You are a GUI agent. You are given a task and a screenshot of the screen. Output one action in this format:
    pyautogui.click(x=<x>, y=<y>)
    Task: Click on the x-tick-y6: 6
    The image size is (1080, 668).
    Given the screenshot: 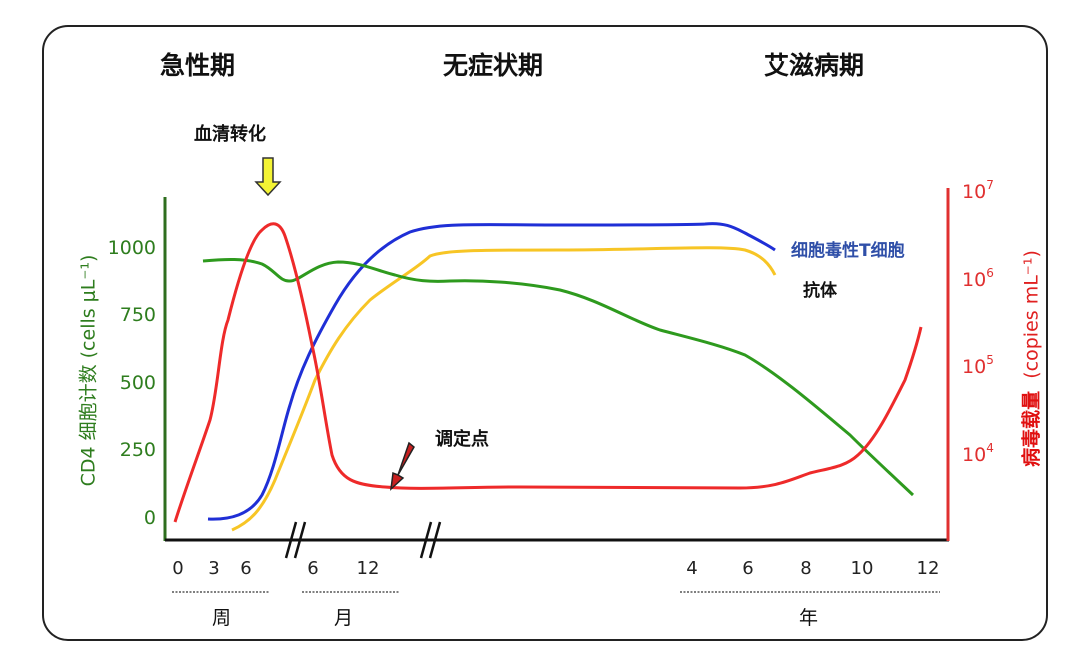 What is the action you would take?
    pyautogui.click(x=748, y=568)
    